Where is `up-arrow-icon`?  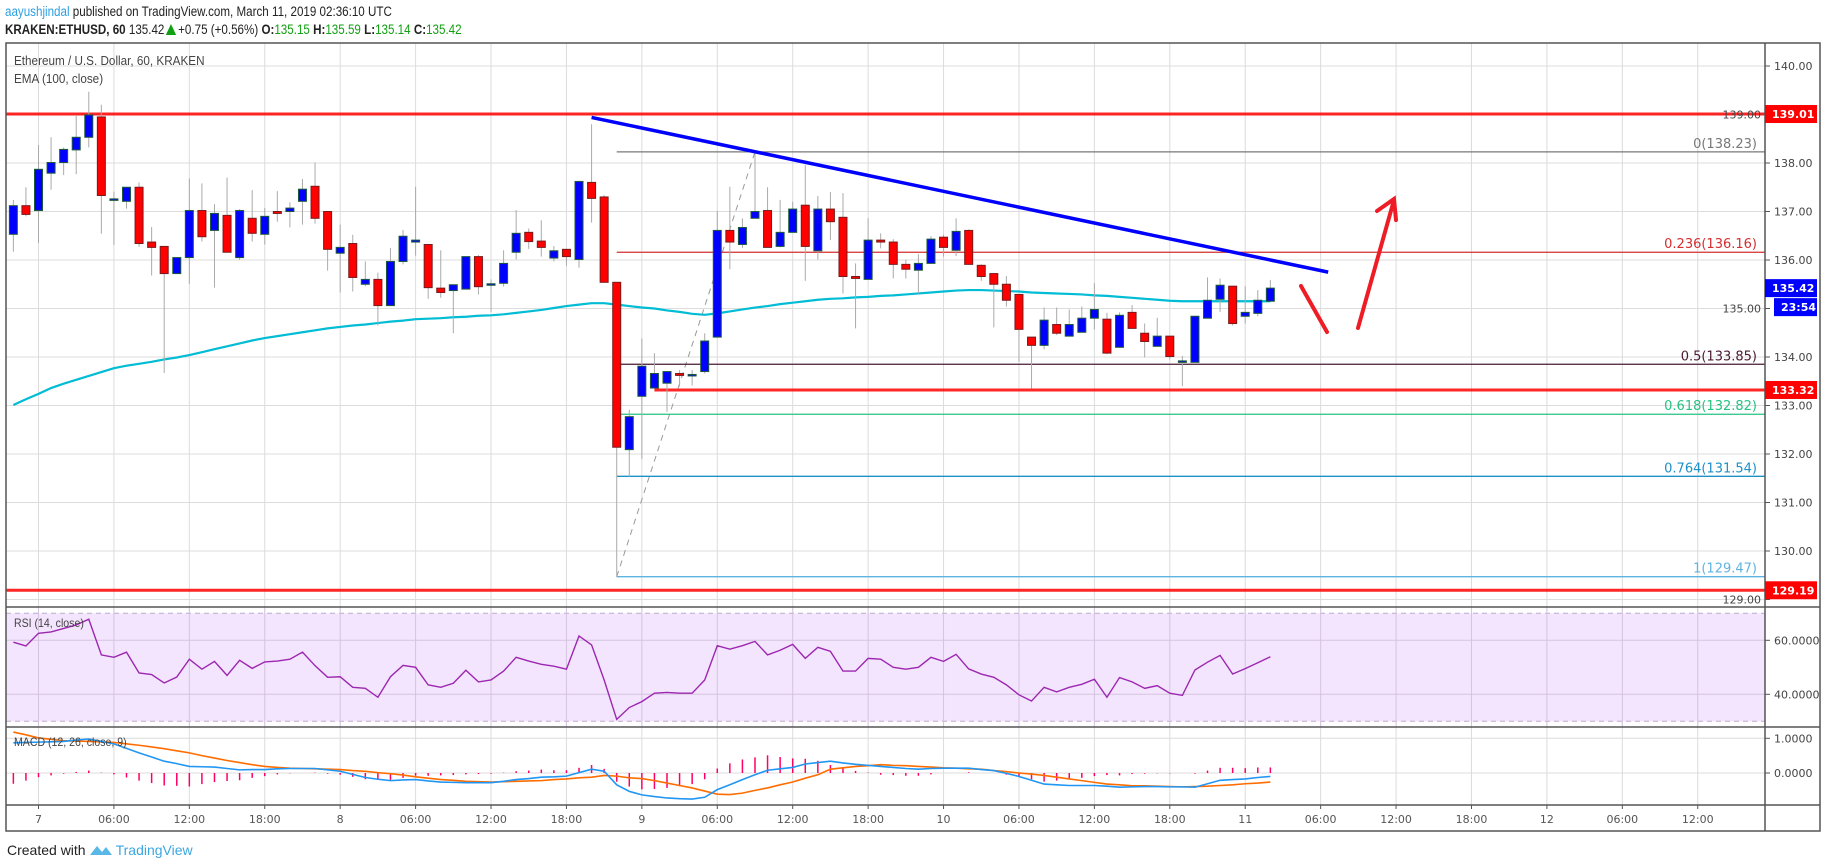 up-arrow-icon is located at coordinates (1377, 262).